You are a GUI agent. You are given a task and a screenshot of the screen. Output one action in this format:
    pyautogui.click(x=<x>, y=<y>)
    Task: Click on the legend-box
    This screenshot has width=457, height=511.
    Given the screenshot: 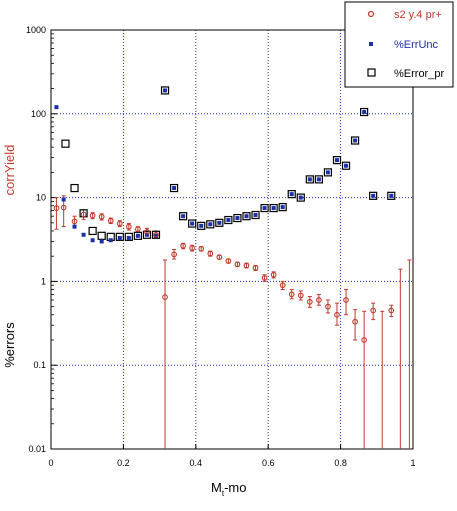 What is the action you would take?
    pyautogui.click(x=399, y=44)
    